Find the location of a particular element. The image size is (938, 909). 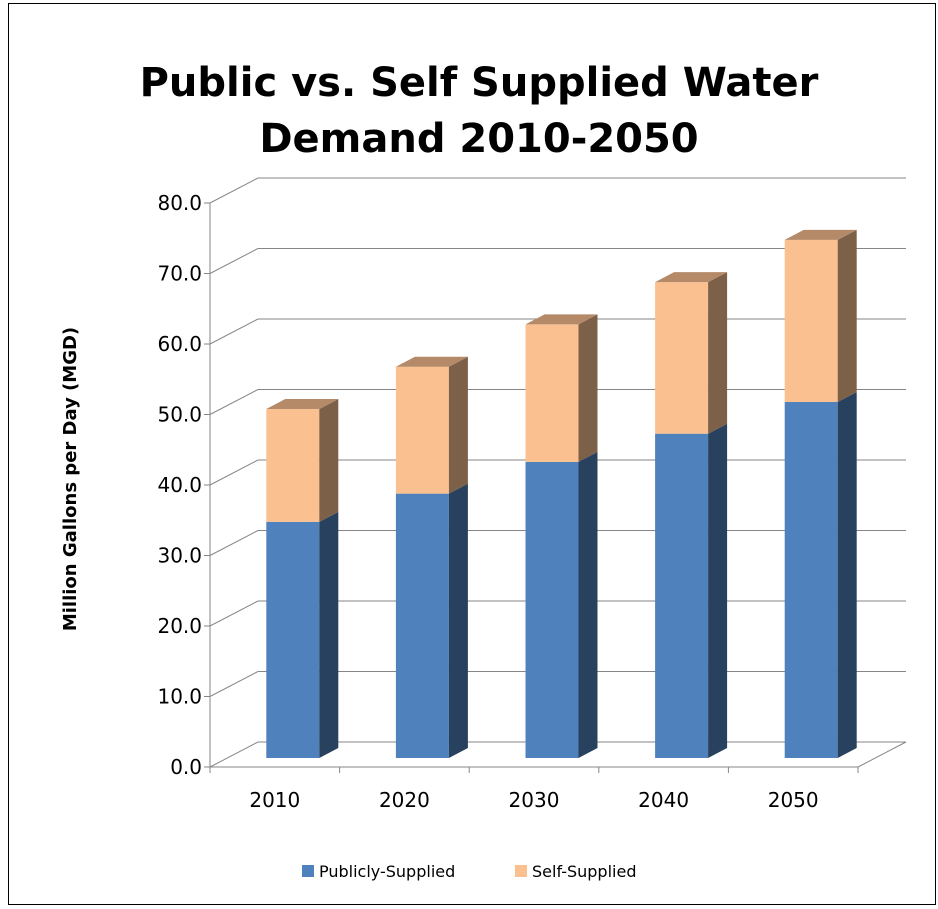

y-tick-label: 20.0 is located at coordinates (179, 626).